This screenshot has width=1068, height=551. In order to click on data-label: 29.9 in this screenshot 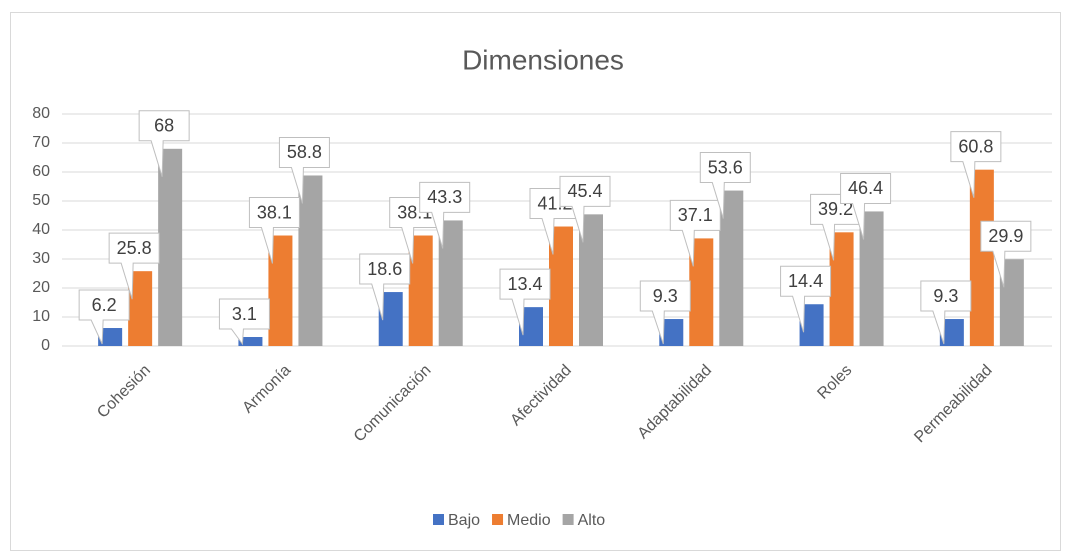, I will do `click(1006, 254)`.